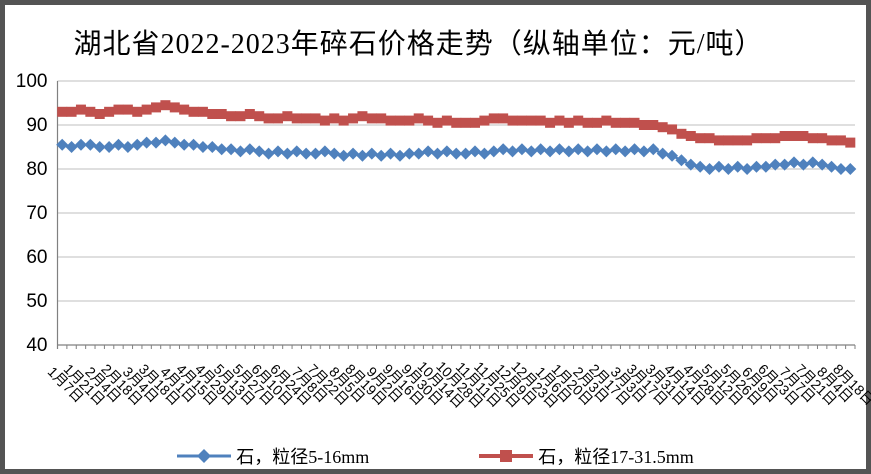 This screenshot has height=474, width=871. I want to click on chart-title: 湖北省2022-2023年碎石价格走势（纵轴单位：元/吨）, so click(418, 44).